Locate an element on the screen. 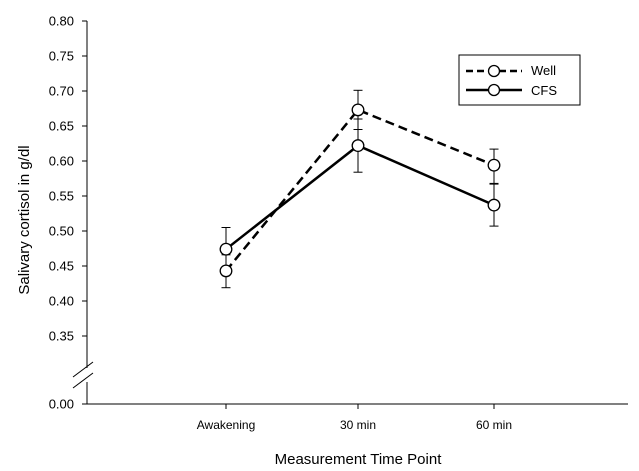 This screenshot has height=471, width=639. y-tick-label: 0.55 is located at coordinates (61, 196).